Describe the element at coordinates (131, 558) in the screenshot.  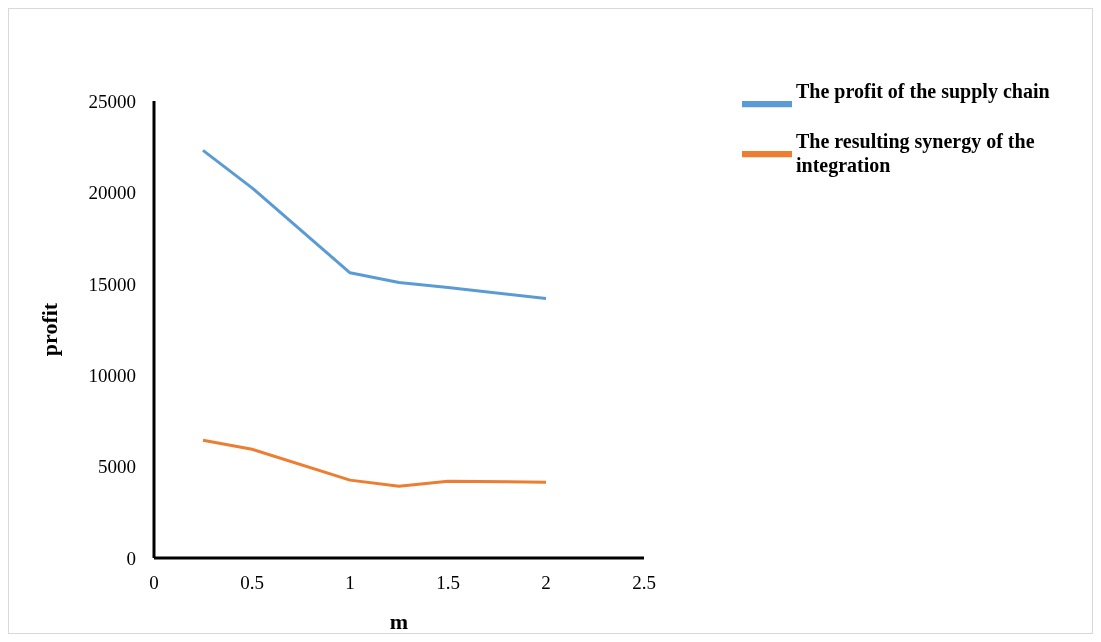
I see `y-tick-label: 0` at that location.